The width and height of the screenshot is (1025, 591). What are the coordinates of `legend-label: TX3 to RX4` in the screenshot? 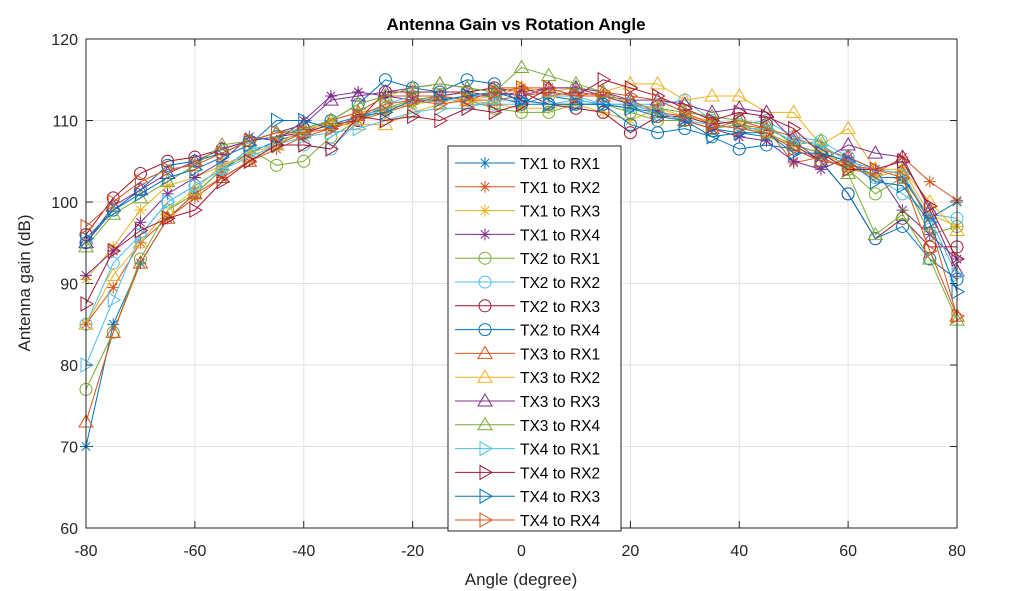 It's located at (560, 426).